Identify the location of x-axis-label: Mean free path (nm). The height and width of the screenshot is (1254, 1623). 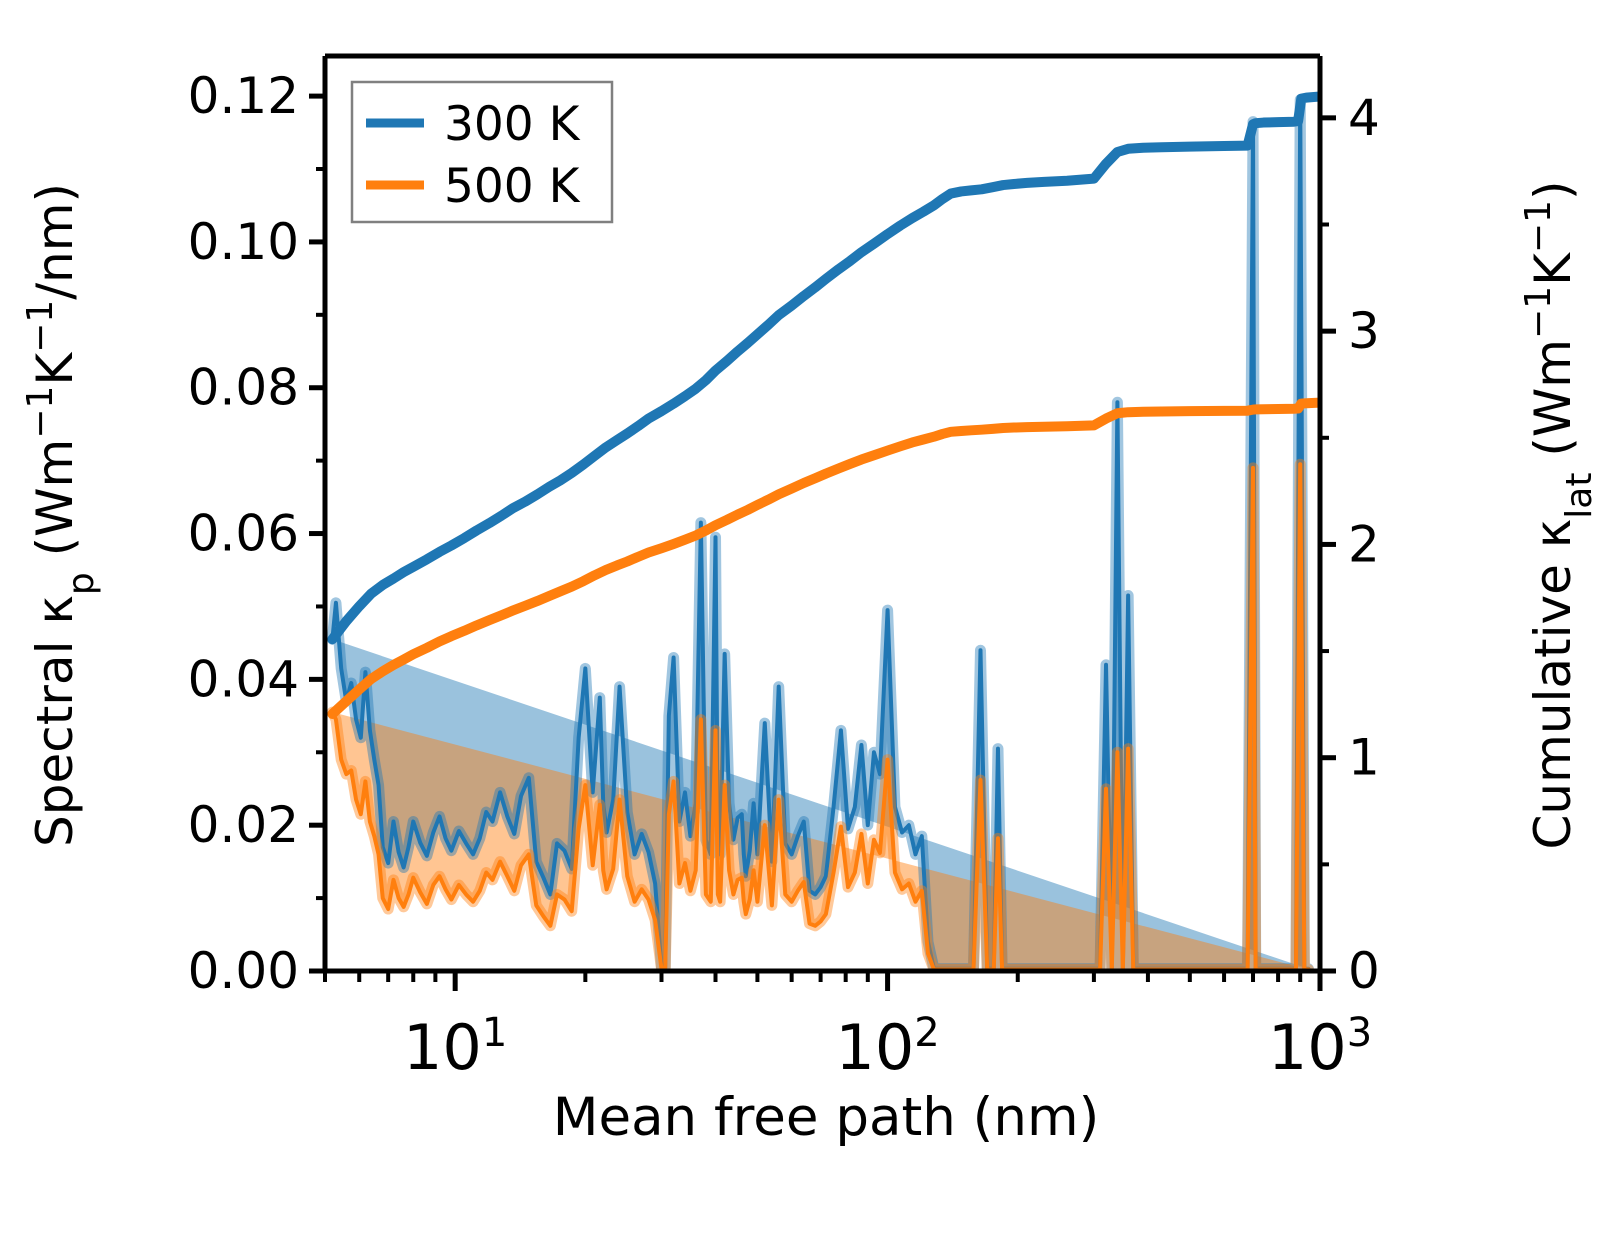
(826, 1117).